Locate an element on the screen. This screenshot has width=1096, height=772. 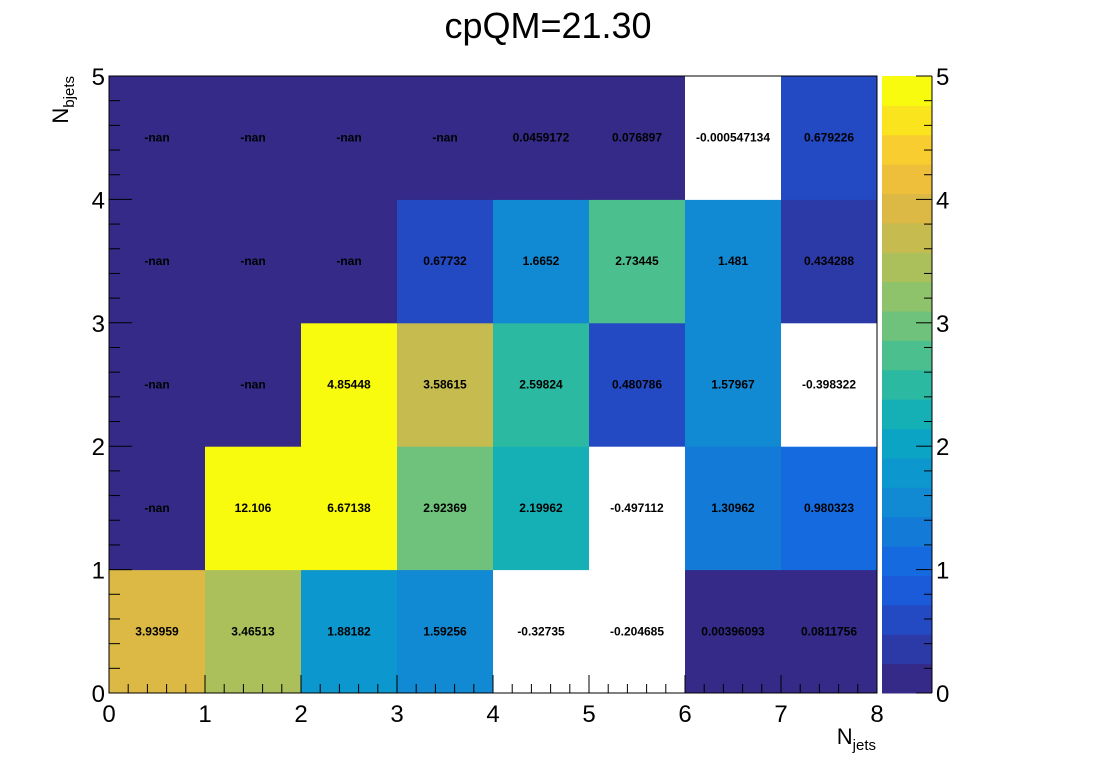
color-scale-tick-label: 2 is located at coordinates (942, 447).